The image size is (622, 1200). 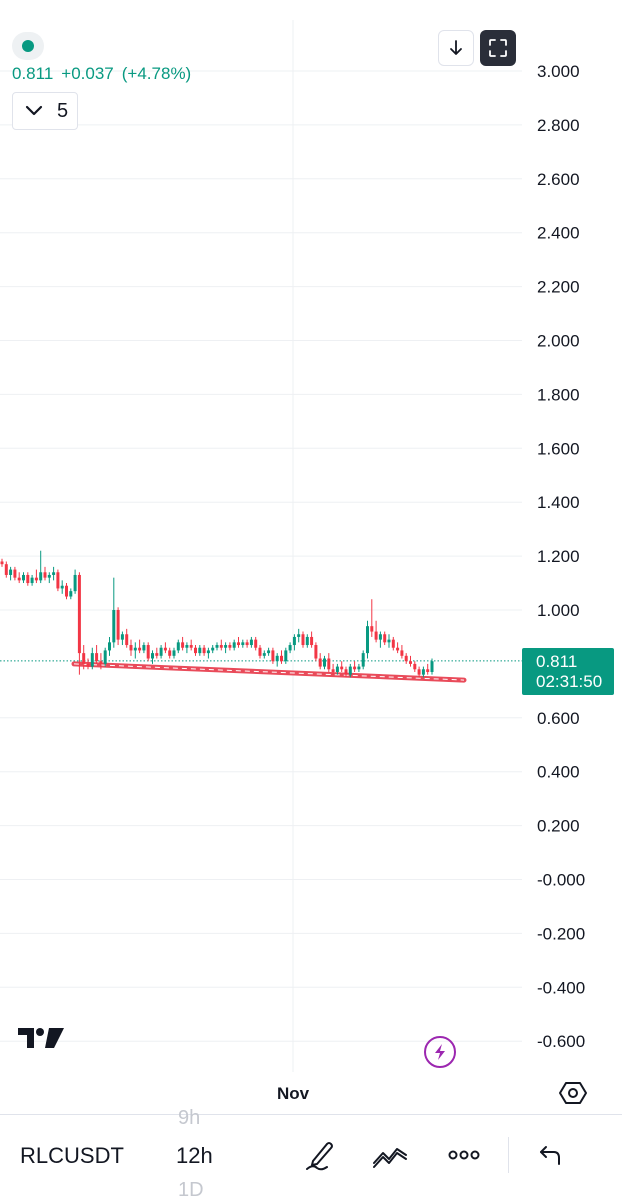 I want to click on arrow-down-icon, so click(x=456, y=47).